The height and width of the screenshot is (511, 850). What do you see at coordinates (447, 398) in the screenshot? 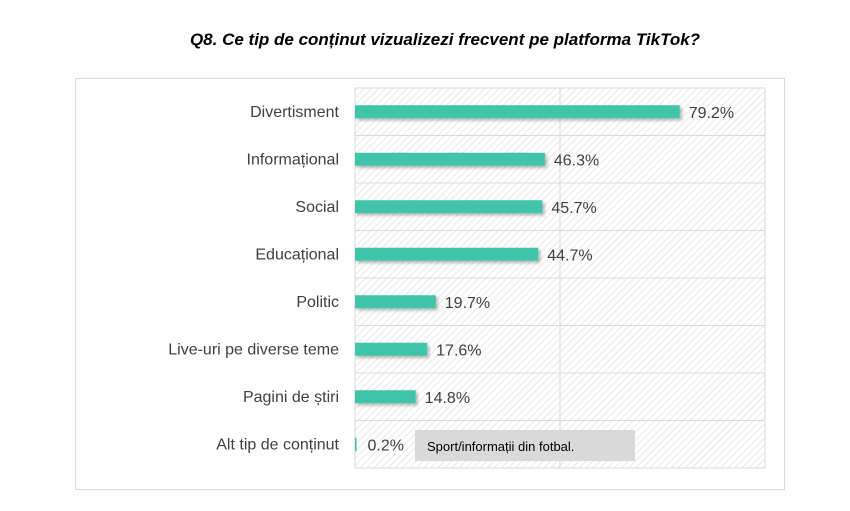
I see `data-label: 14.8%` at bounding box center [447, 398].